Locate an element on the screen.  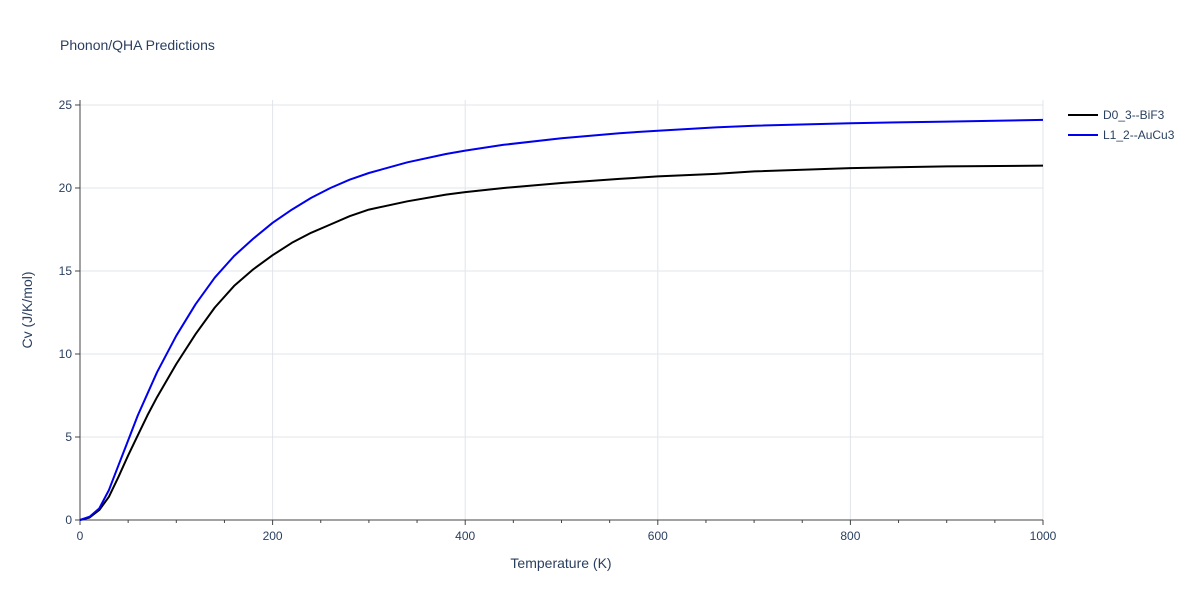
legend-label-0: D0_3--BiF3 is located at coordinates (1134, 115).